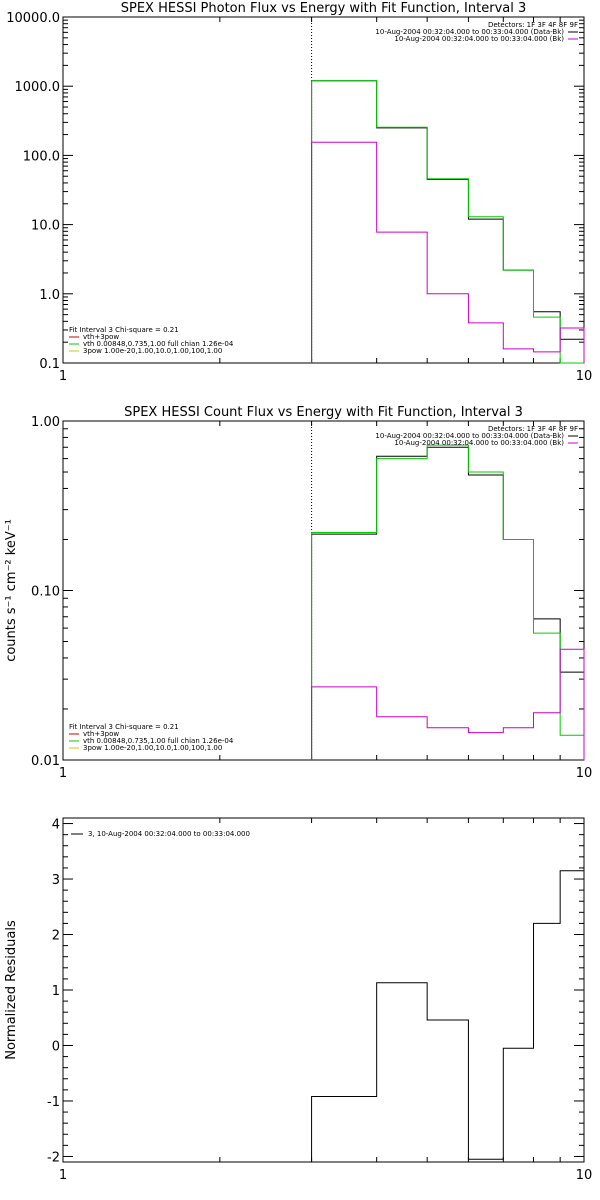 This screenshot has height=1200, width=600. What do you see at coordinates (56, 1046) in the screenshot?
I see `y-tick-label: 0` at bounding box center [56, 1046].